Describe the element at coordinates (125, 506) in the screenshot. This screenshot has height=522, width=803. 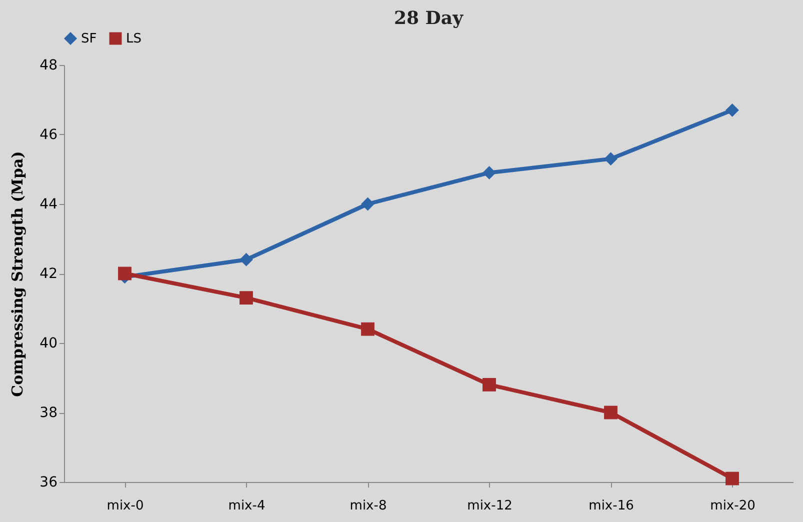
I see `x-tick-label: mix-0` at that location.